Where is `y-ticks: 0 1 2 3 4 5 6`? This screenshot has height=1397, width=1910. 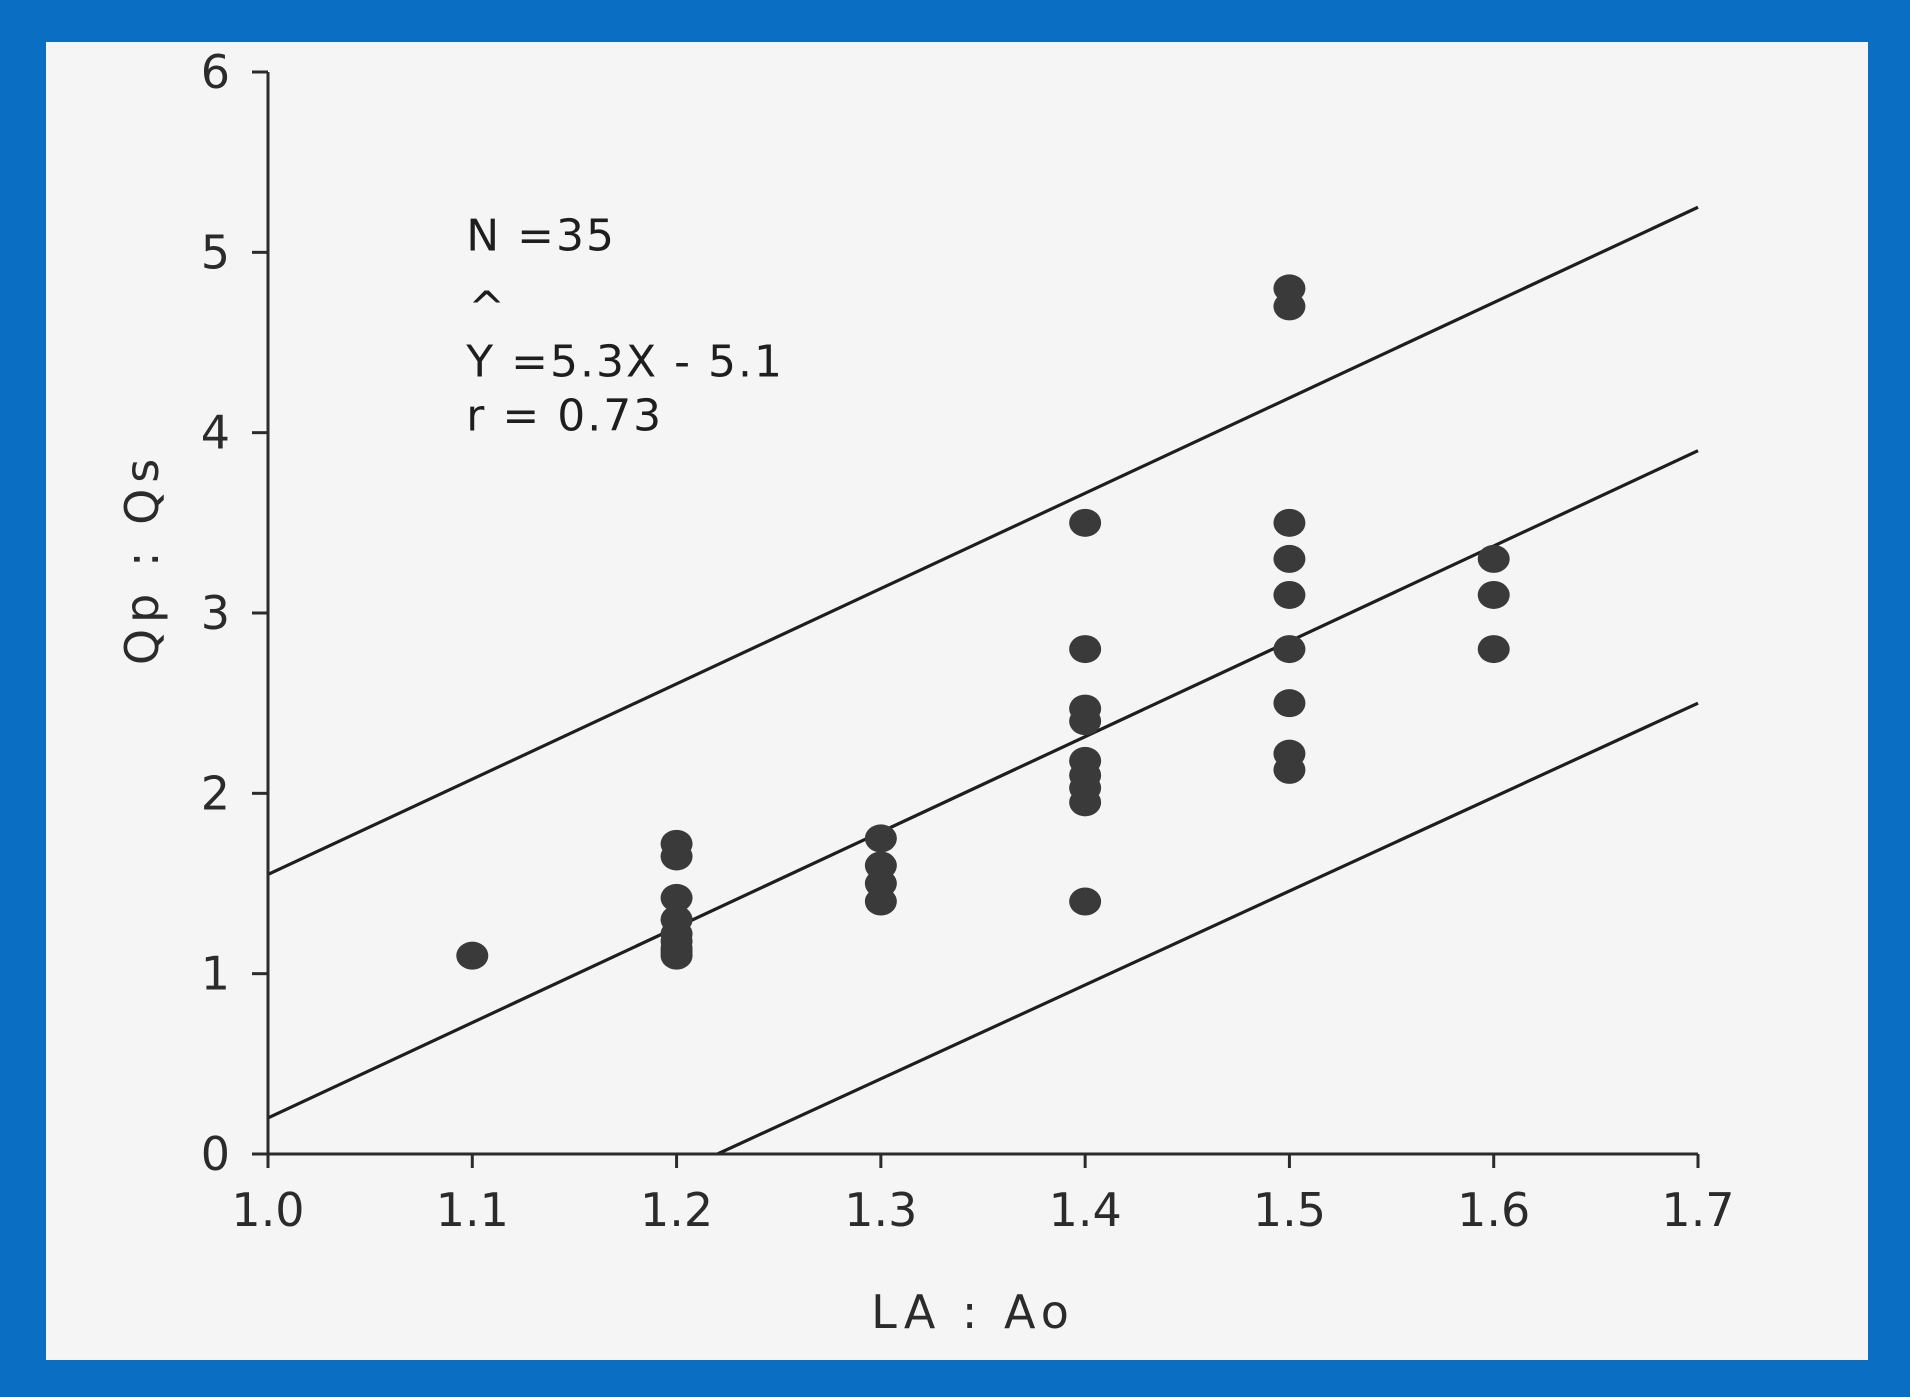
y-ticks: 0 1 2 3 4 5 6 is located at coordinates (234, 613).